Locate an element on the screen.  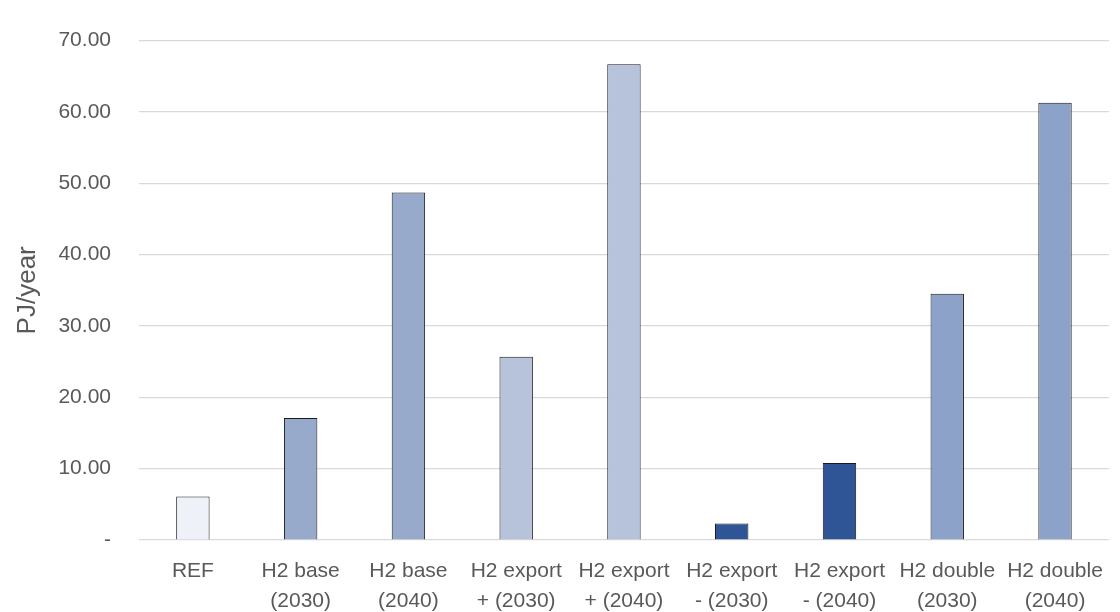
y-tick-label: - is located at coordinates (107, 538).